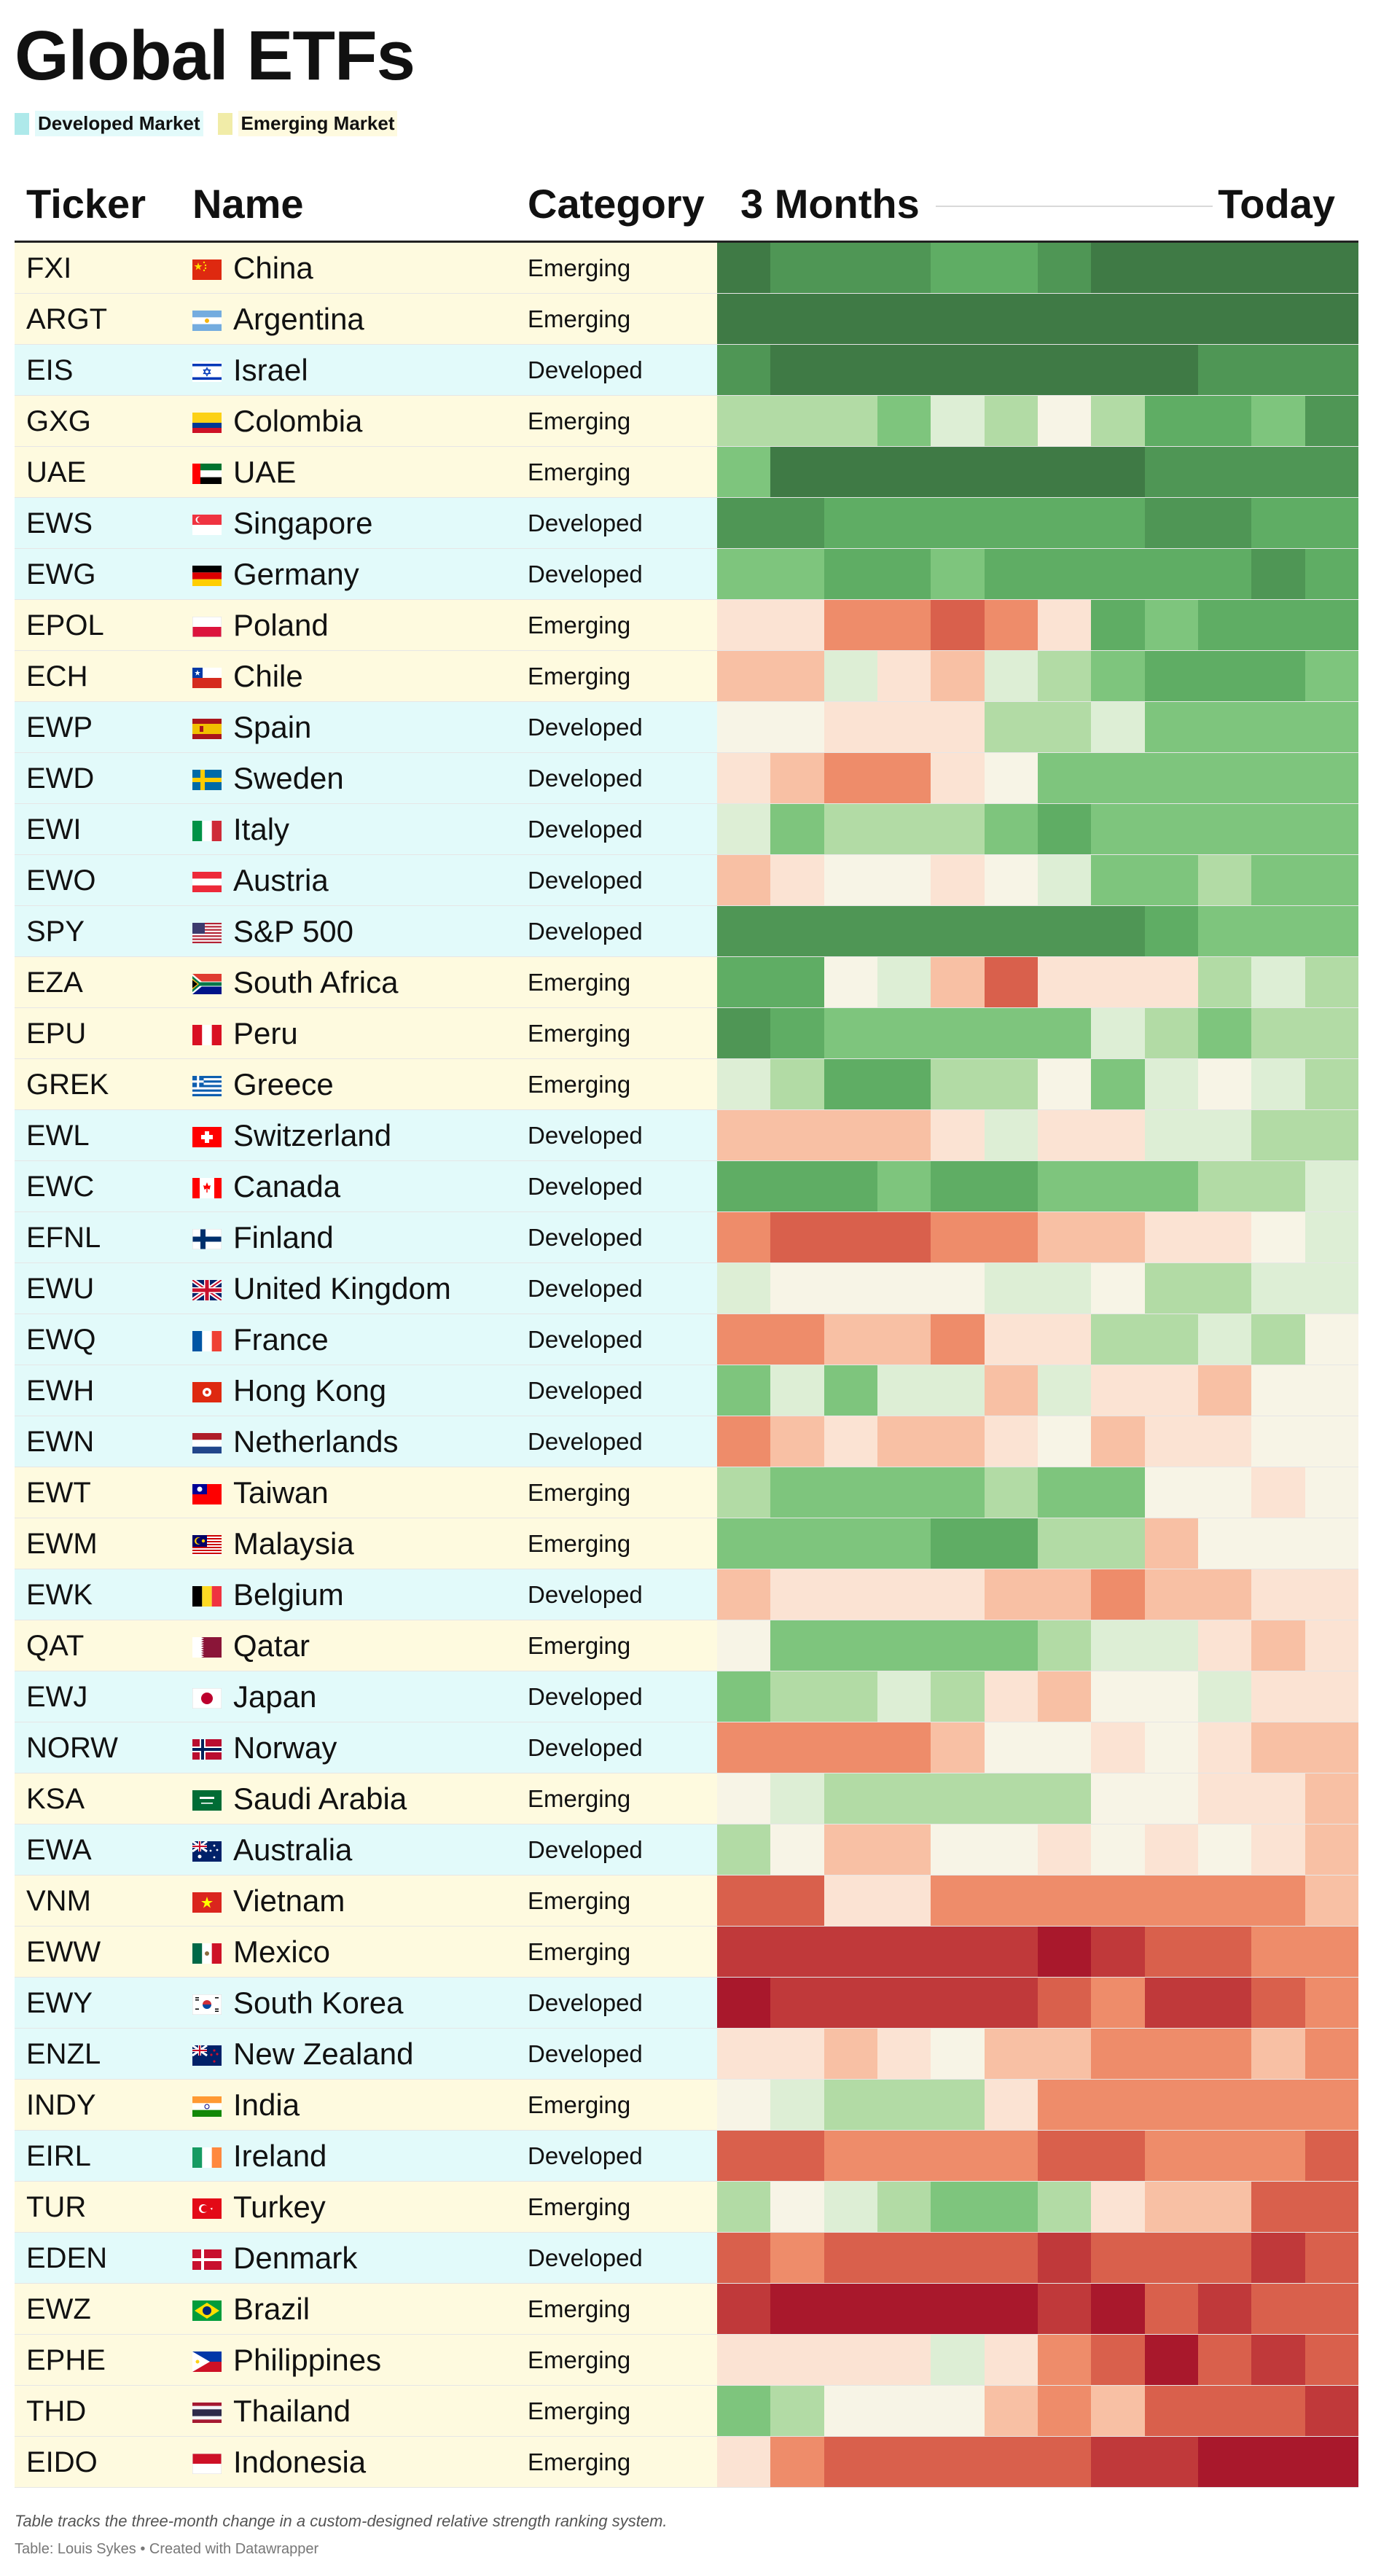 The height and width of the screenshot is (2576, 1373). Describe the element at coordinates (207, 1545) in the screenshot. I see `flag-icon-my` at that location.